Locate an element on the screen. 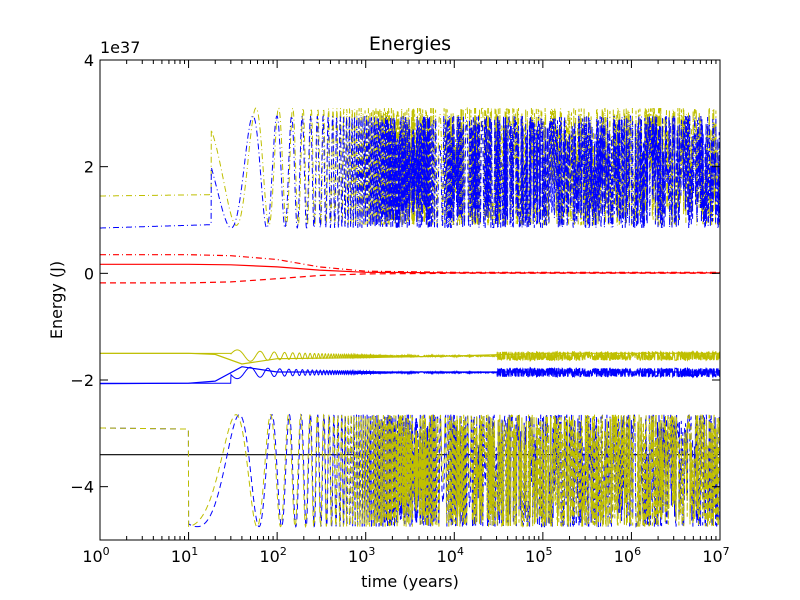  y-axis-label: Energy (J) is located at coordinates (56, 300).